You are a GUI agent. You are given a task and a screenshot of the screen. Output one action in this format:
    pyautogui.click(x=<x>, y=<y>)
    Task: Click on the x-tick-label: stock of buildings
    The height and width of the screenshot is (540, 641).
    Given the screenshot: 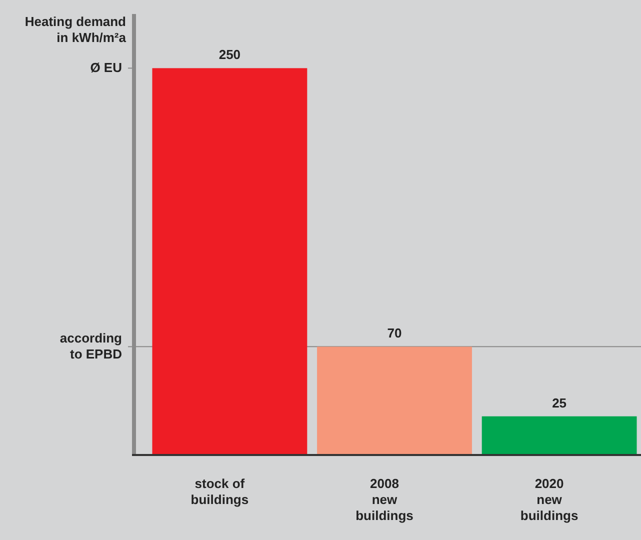 What is the action you would take?
    pyautogui.click(x=219, y=491)
    